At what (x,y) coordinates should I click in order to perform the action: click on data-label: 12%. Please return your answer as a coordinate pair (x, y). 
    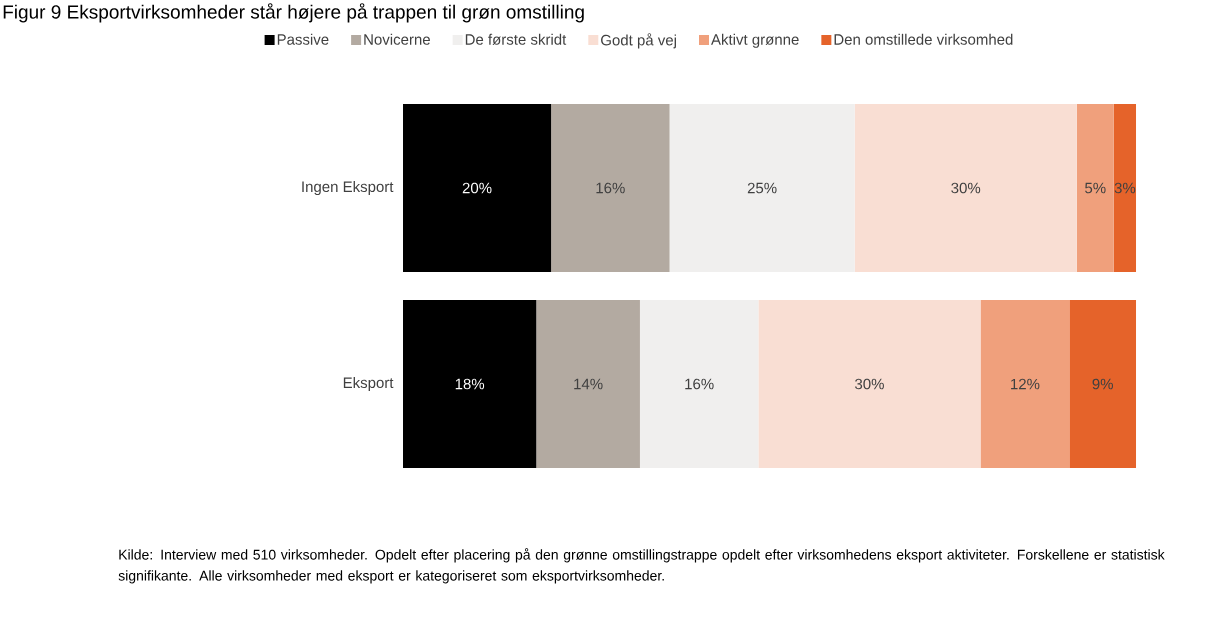
    Looking at the image, I should click on (1025, 384).